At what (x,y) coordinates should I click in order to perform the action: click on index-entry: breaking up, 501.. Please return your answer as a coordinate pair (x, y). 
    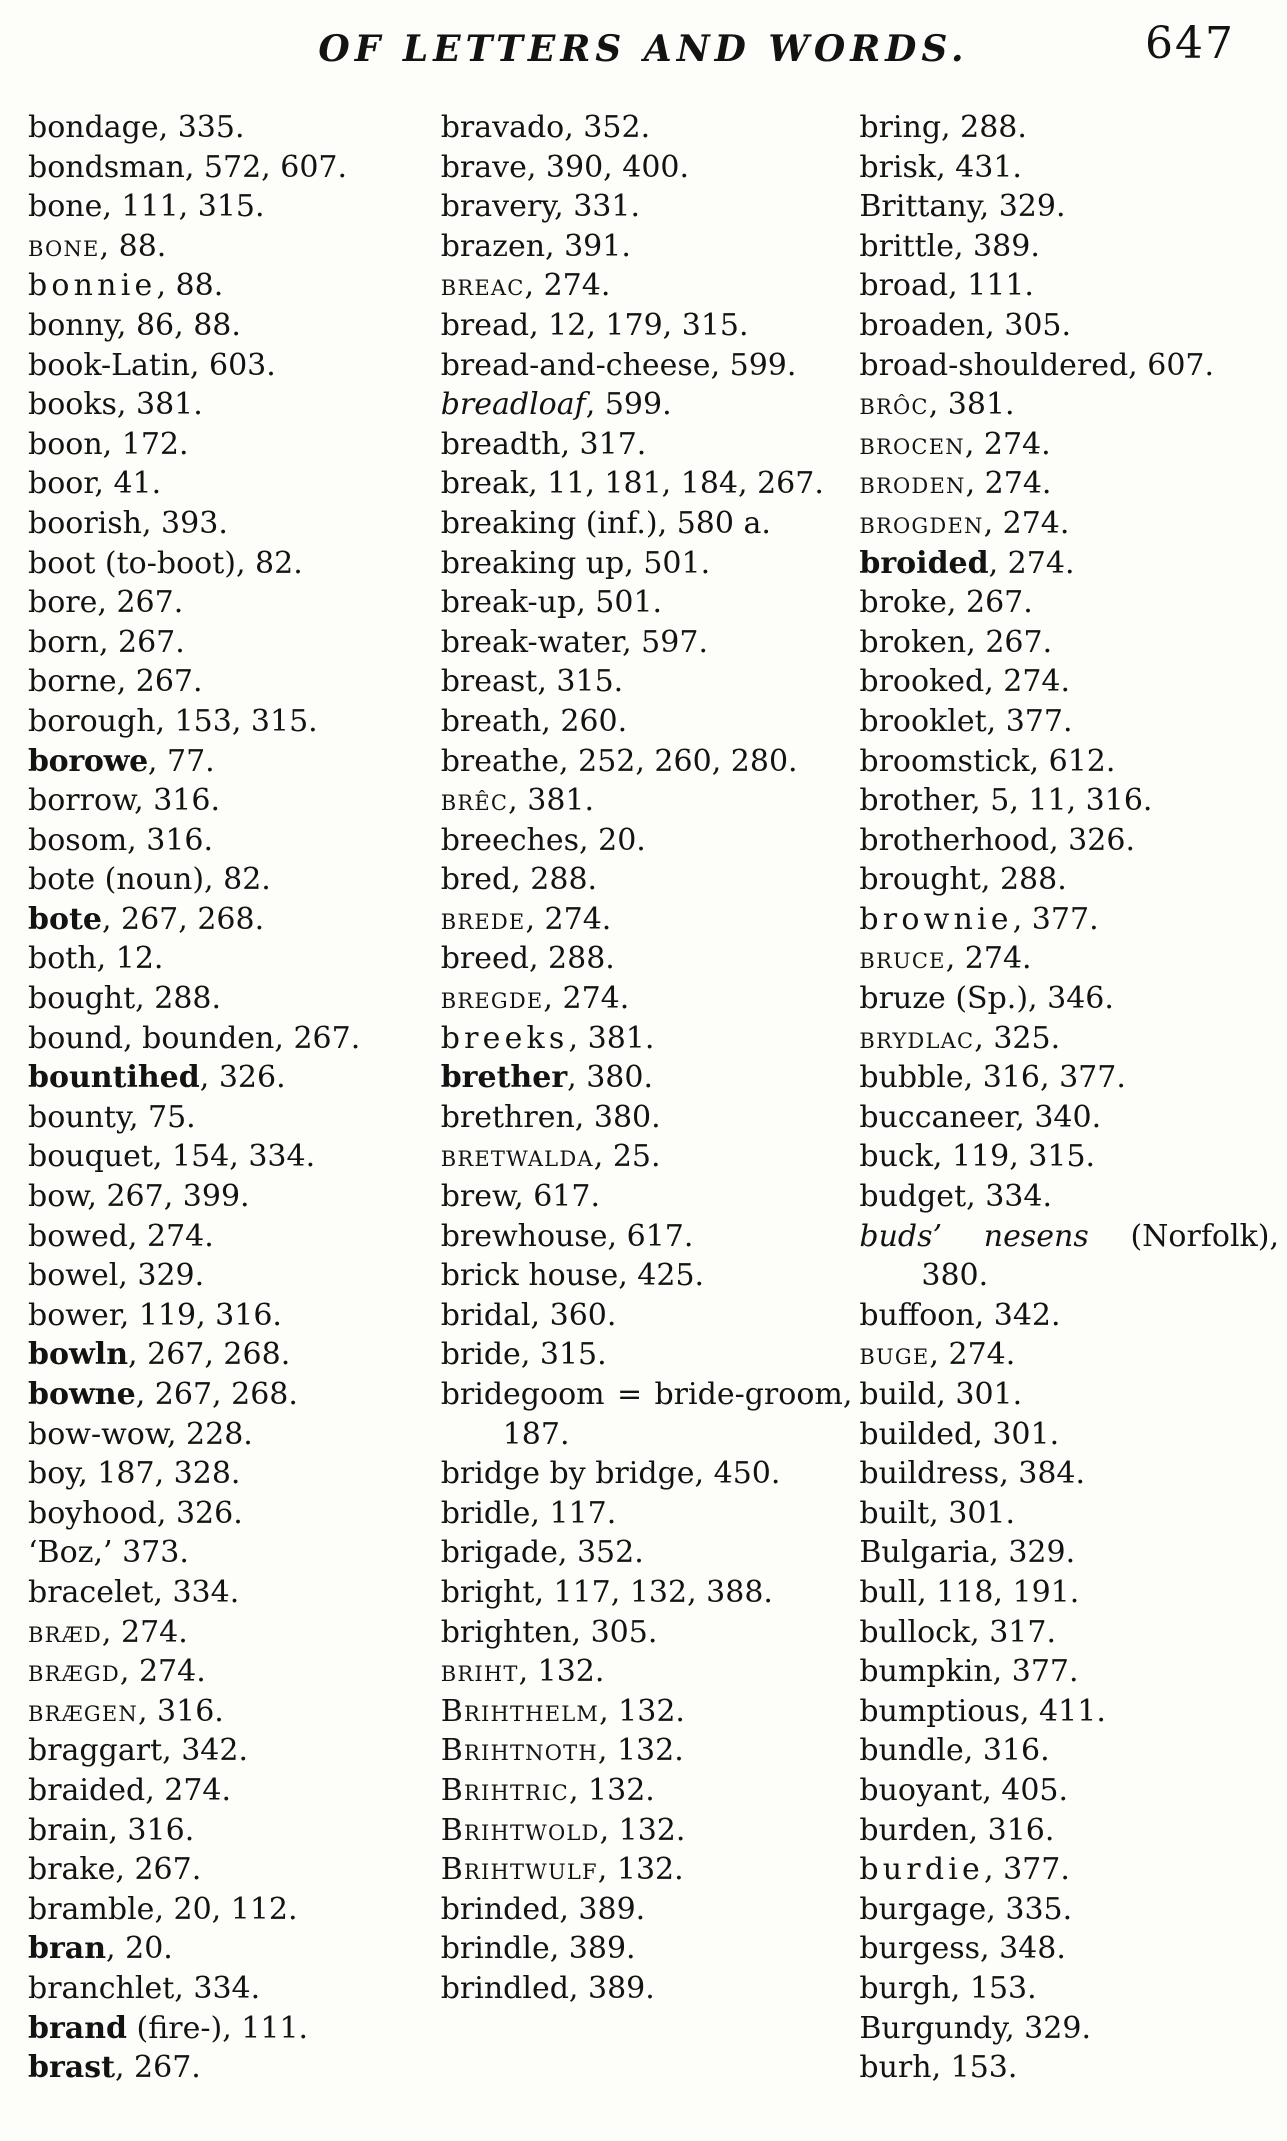
    Looking at the image, I should click on (647, 564).